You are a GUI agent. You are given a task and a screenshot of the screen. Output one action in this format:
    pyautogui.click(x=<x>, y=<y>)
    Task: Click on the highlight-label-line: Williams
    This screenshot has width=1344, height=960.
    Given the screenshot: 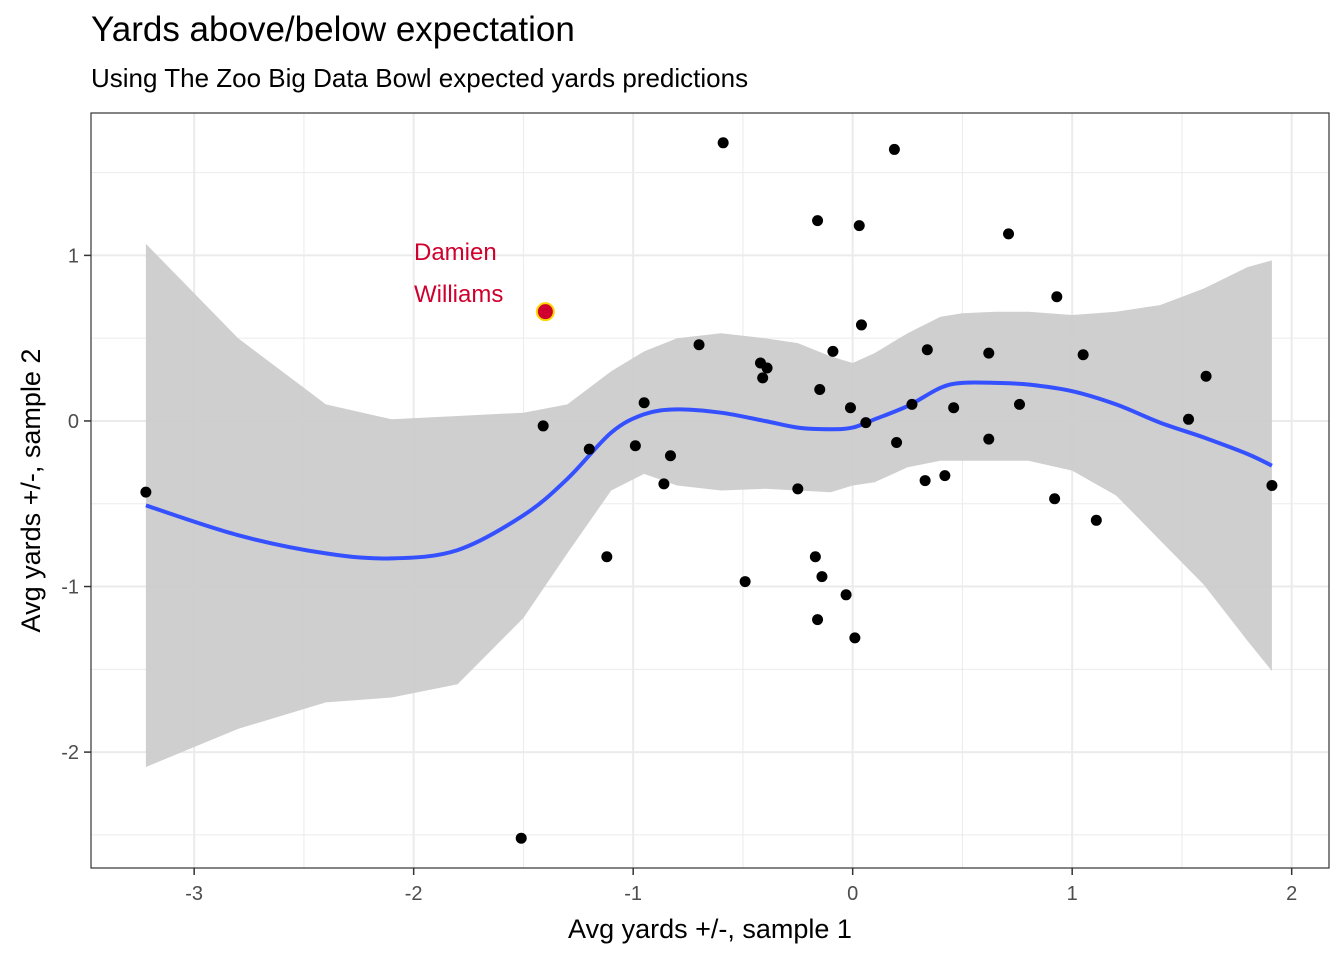 What is the action you would take?
    pyautogui.click(x=458, y=294)
    